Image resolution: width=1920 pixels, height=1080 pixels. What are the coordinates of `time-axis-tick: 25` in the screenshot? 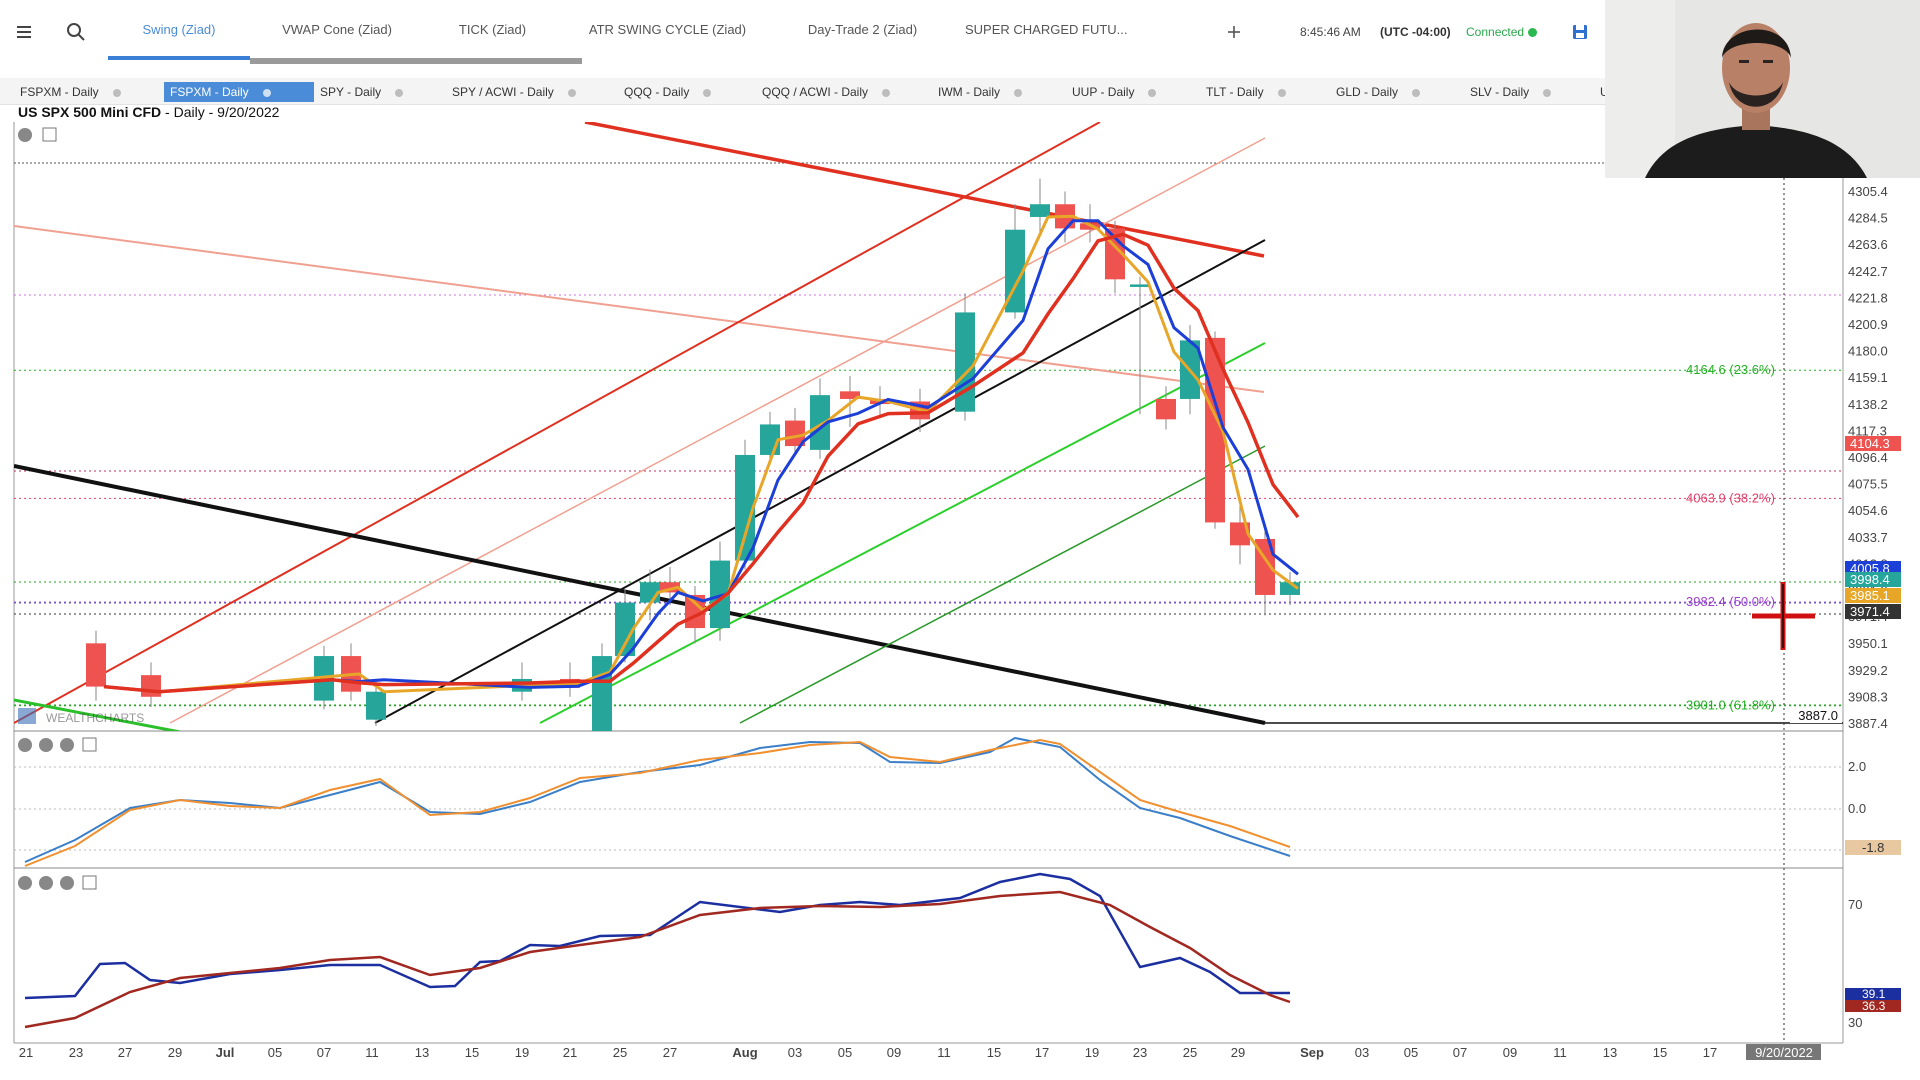 It's located at (1190, 1052).